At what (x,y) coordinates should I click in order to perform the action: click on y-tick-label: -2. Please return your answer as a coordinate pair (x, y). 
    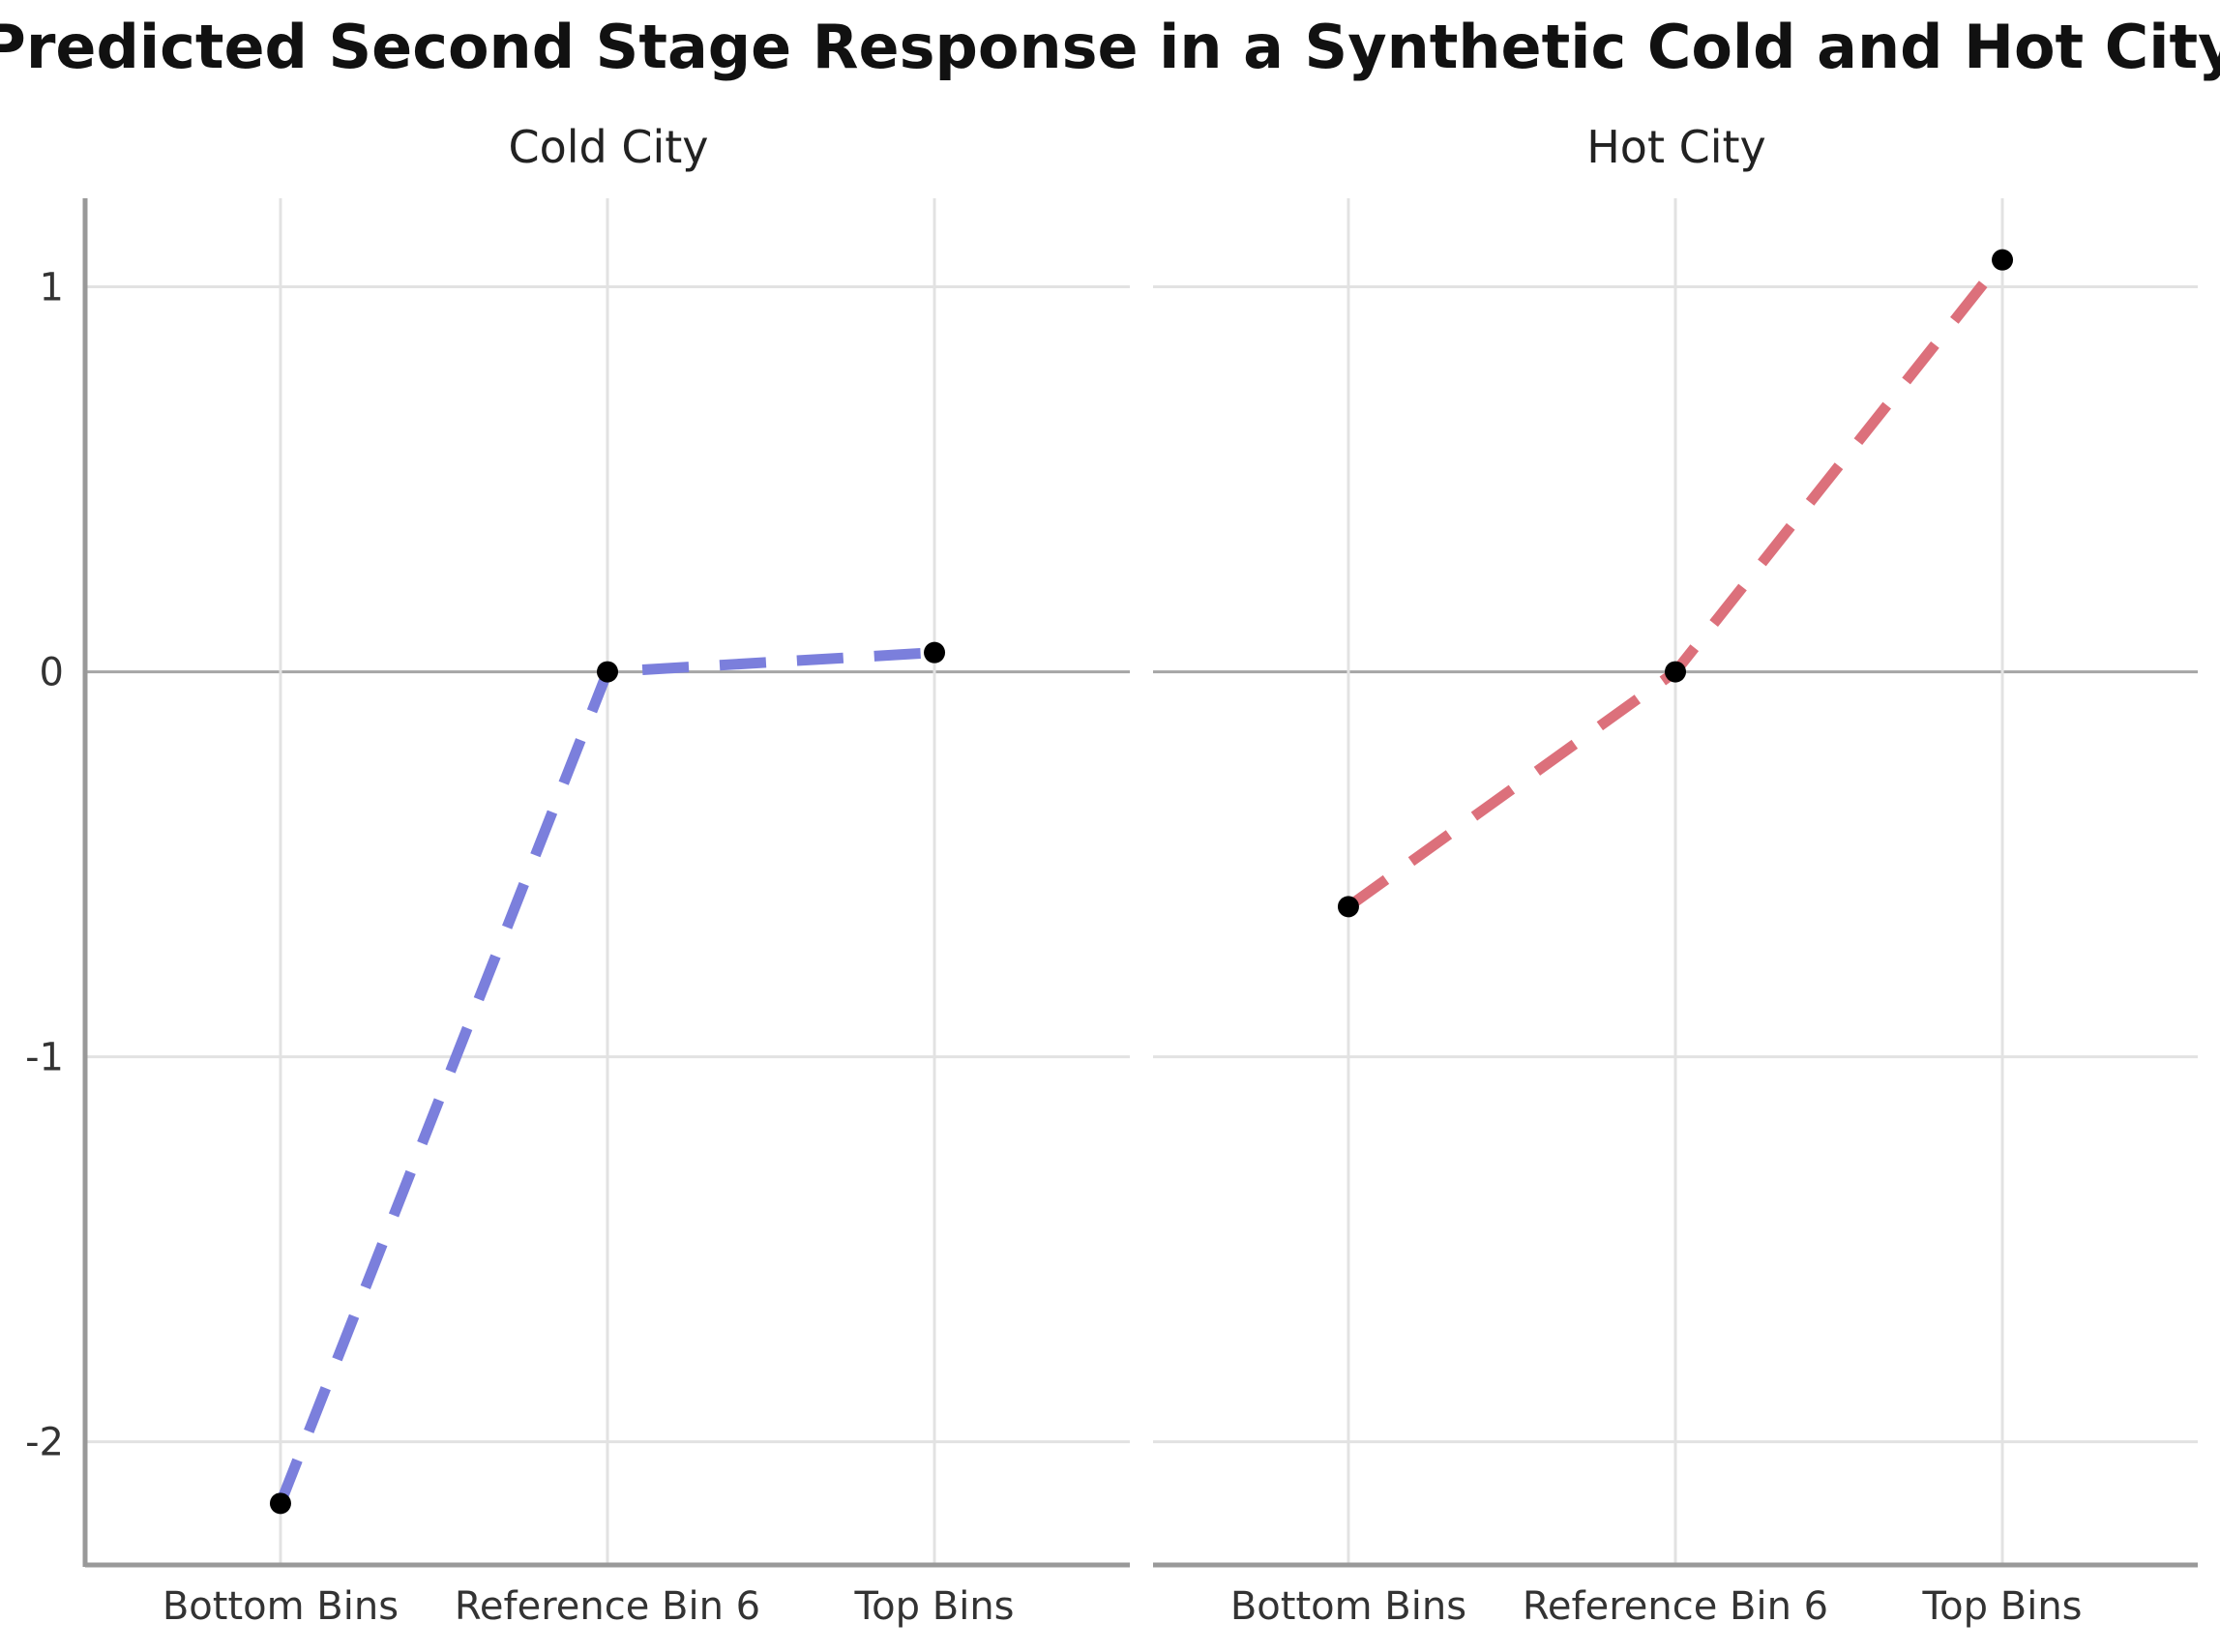
    Looking at the image, I should click on (44, 1443).